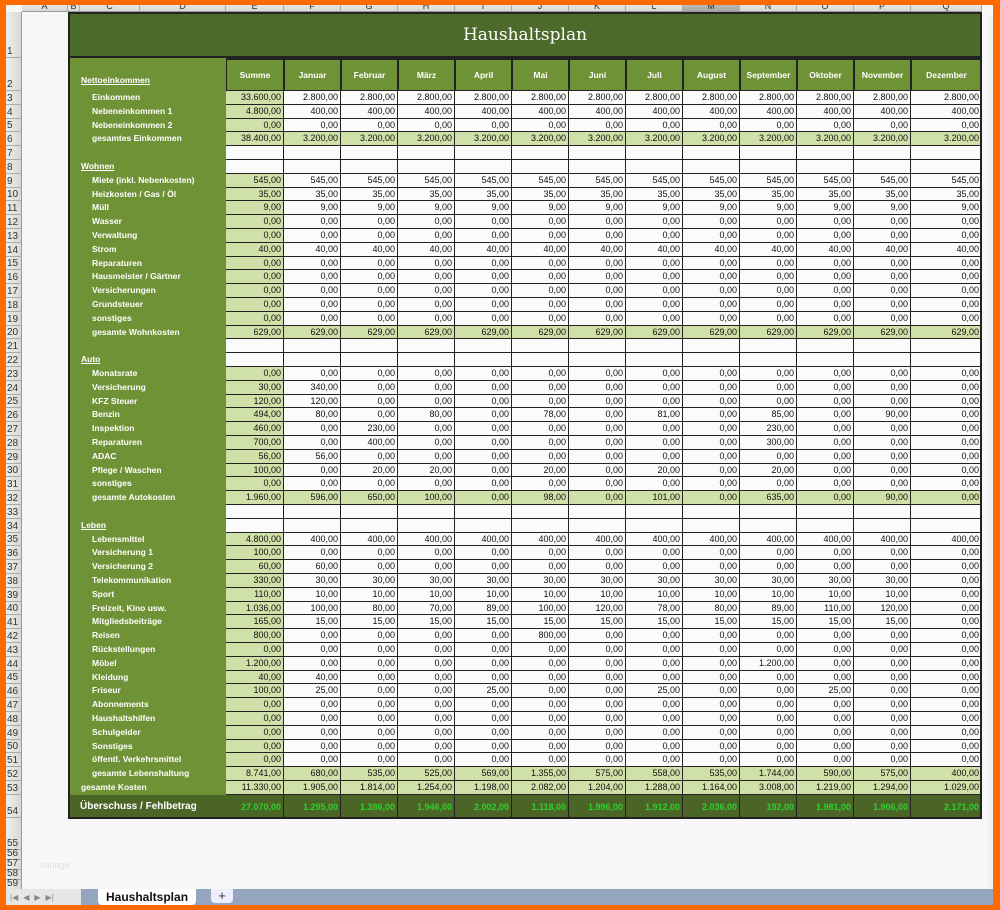 Image resolution: width=1000 pixels, height=910 pixels. What do you see at coordinates (14, 291) in the screenshot?
I see `row-header-17: 17` at bounding box center [14, 291].